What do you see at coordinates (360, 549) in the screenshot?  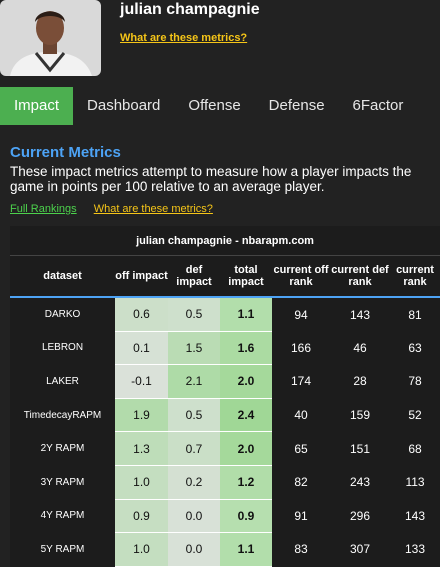 I see `rank-cell: 307` at bounding box center [360, 549].